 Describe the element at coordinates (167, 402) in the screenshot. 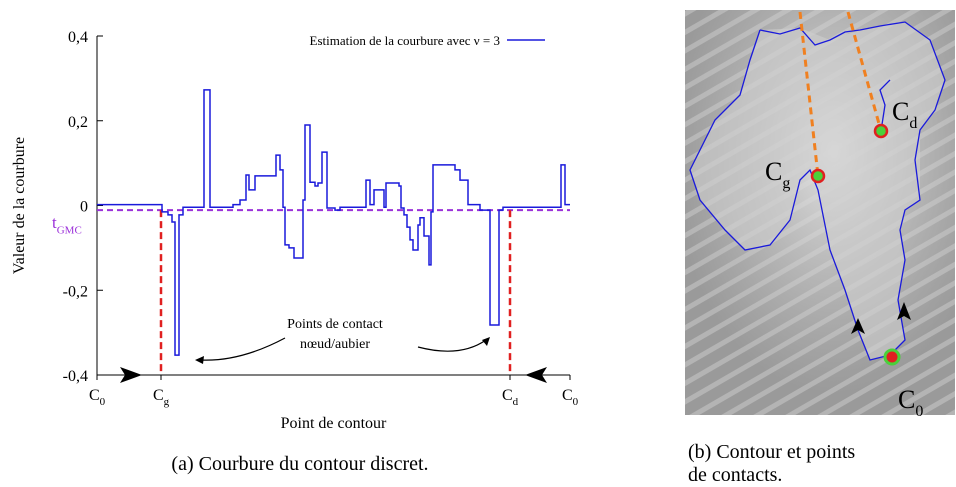

I see `x-tick-label-sub: g` at that location.